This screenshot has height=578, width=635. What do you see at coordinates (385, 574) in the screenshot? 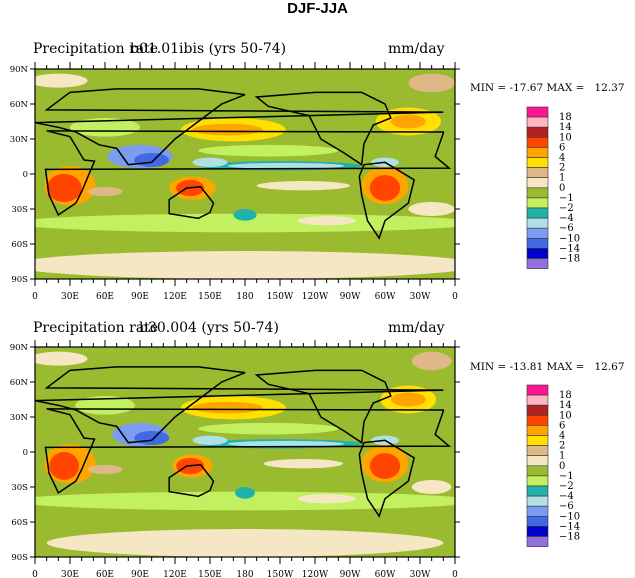
I see `lon-tick-label: 60W` at bounding box center [385, 574].